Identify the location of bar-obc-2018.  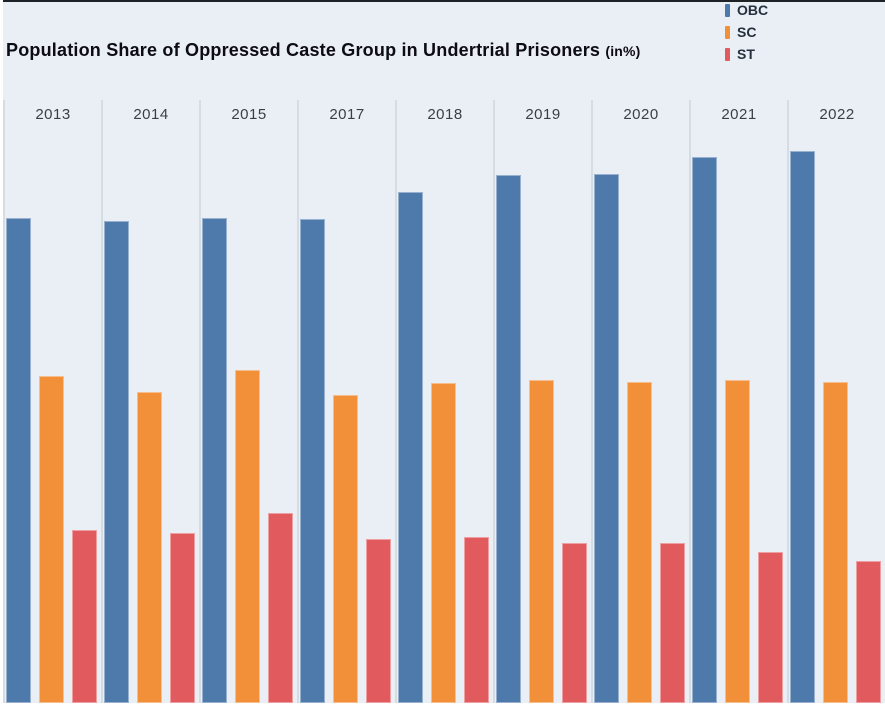
(410, 447).